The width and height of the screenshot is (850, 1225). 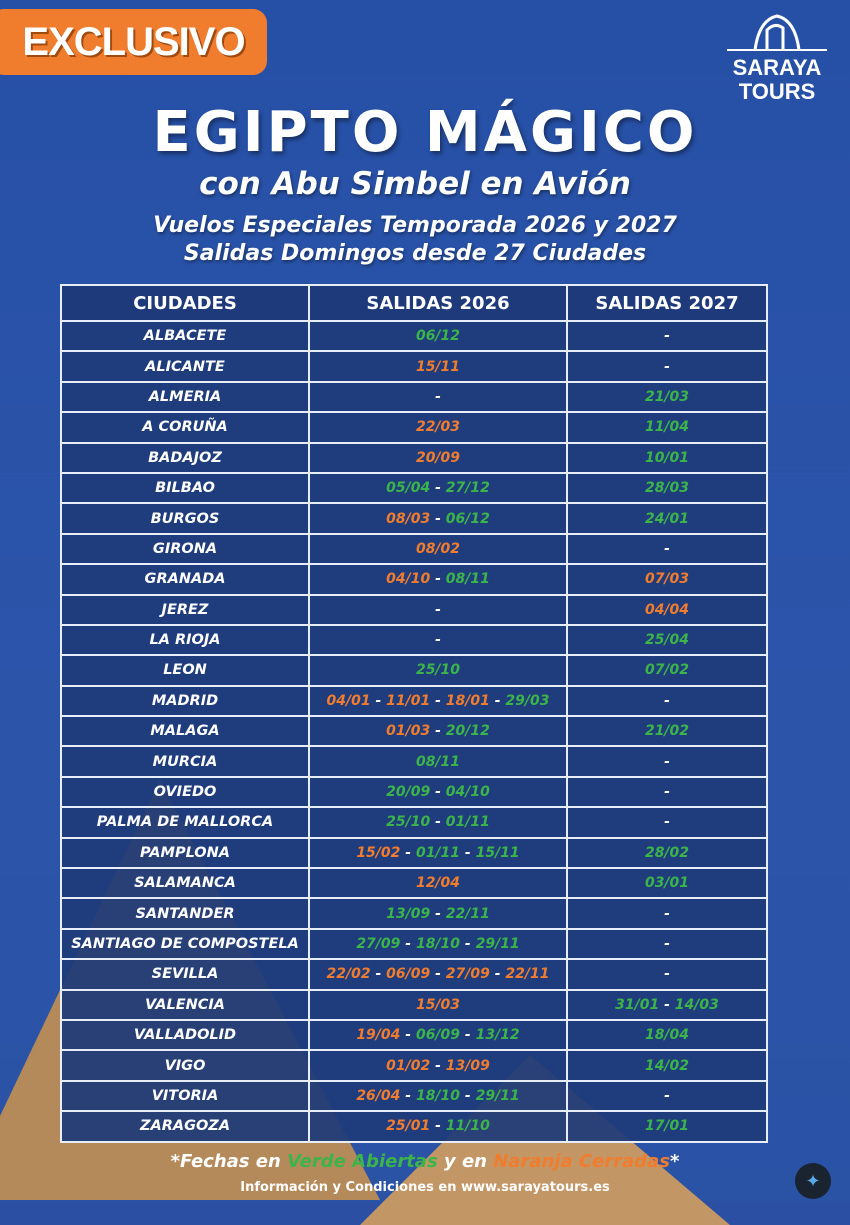 What do you see at coordinates (185, 427) in the screenshot?
I see `city-name: A CORUÑA` at bounding box center [185, 427].